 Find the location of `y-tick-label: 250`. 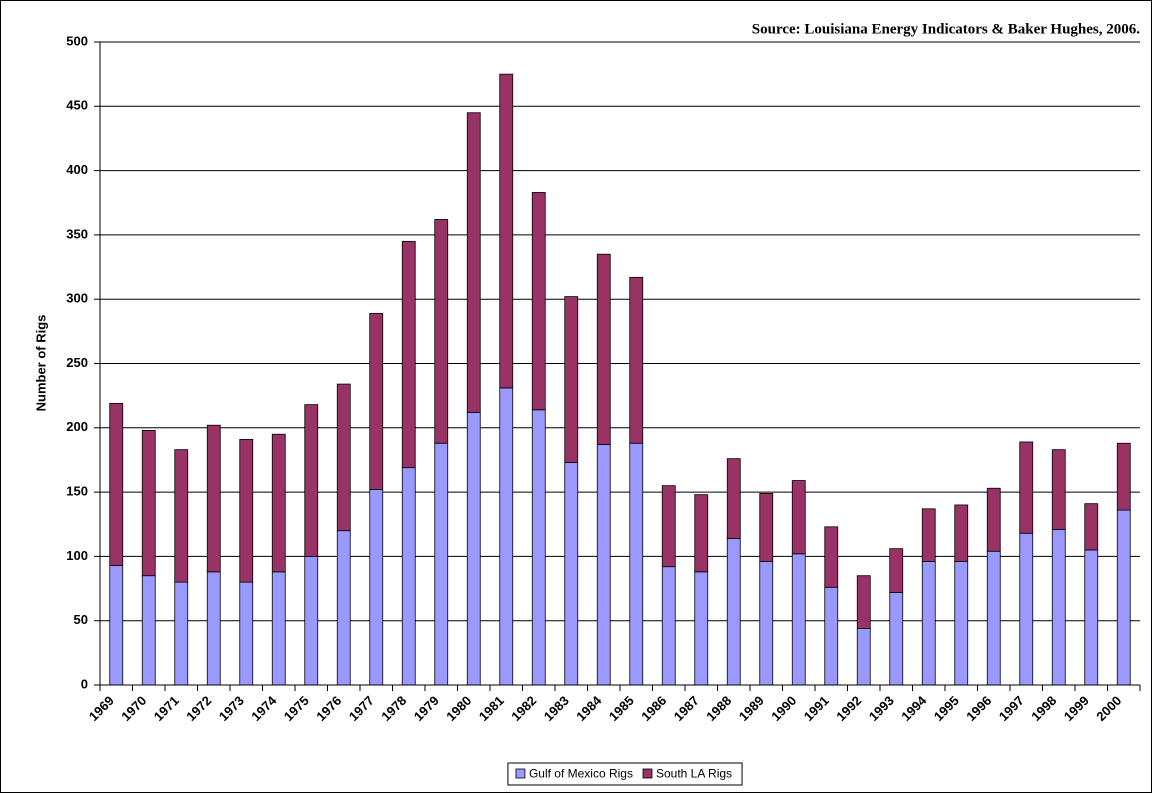

y-tick-label: 250 is located at coordinates (77, 362).